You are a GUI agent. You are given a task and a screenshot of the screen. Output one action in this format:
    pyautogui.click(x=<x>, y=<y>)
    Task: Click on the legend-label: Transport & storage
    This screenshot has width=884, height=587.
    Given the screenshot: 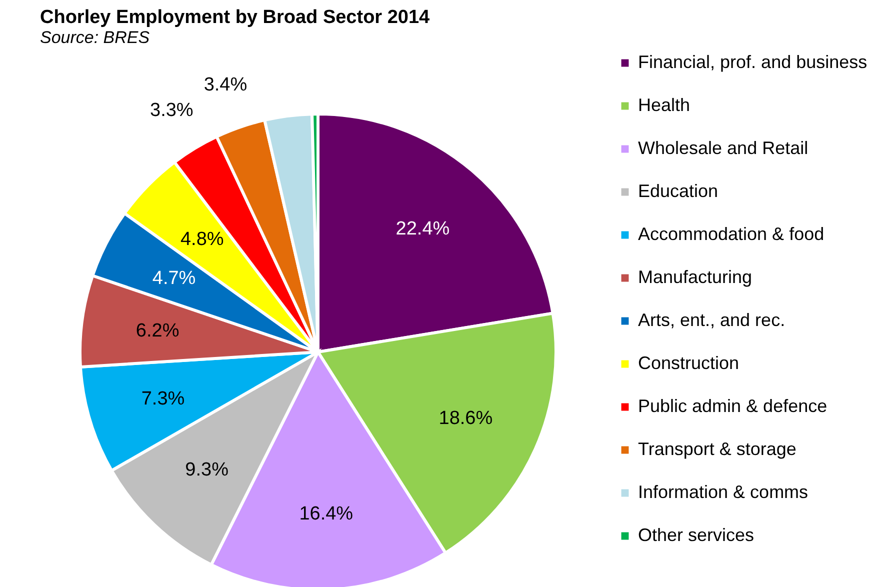 What is the action you would take?
    pyautogui.click(x=717, y=449)
    